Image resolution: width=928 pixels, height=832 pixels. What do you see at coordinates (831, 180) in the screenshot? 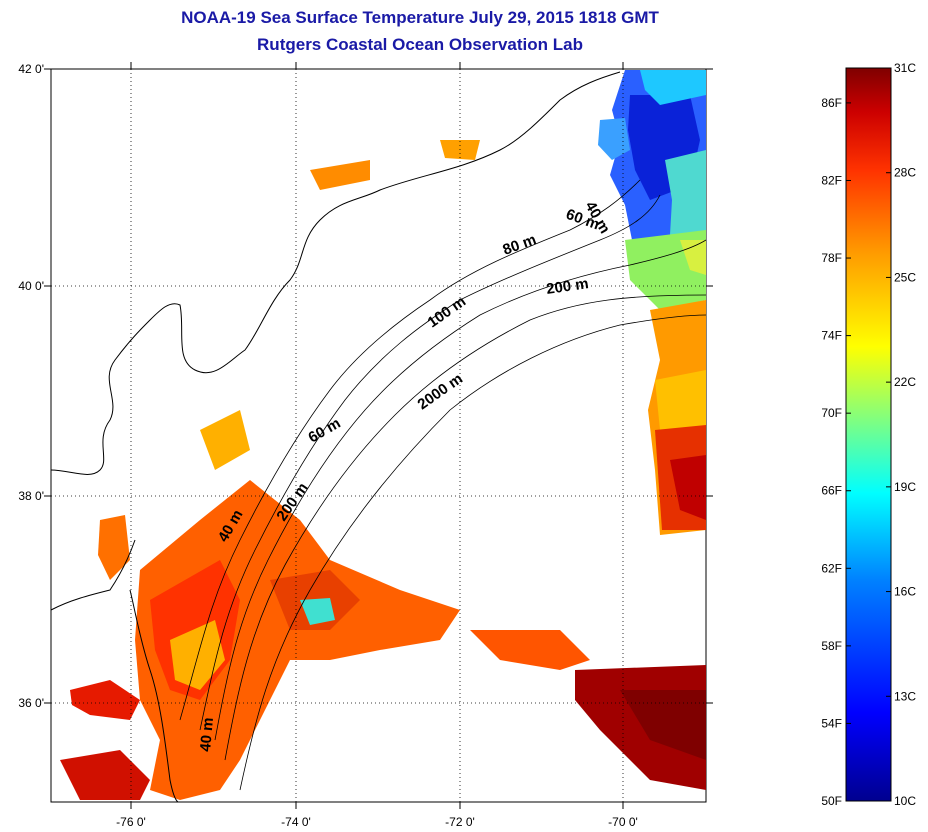
I see `colorbar-f-label: 82F` at bounding box center [831, 180].